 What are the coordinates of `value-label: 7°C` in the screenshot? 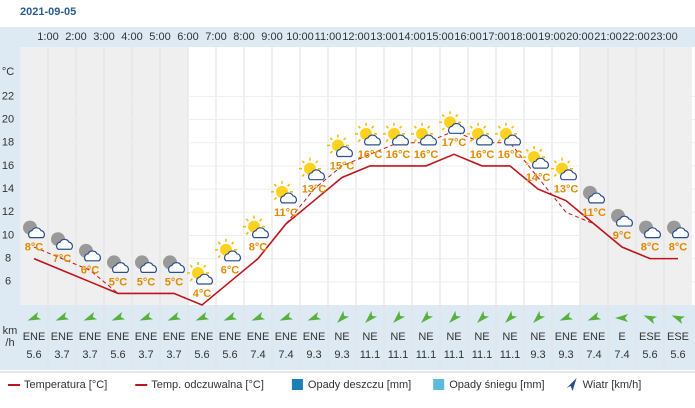 It's located at (62, 259).